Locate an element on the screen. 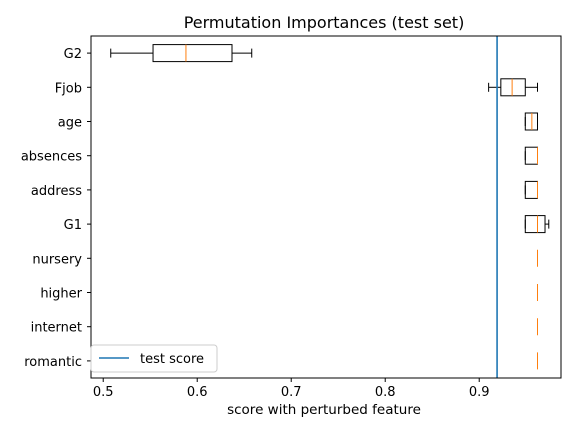 The image size is (576, 432). chart-title: Permutation Importances (test set) is located at coordinates (324, 22).